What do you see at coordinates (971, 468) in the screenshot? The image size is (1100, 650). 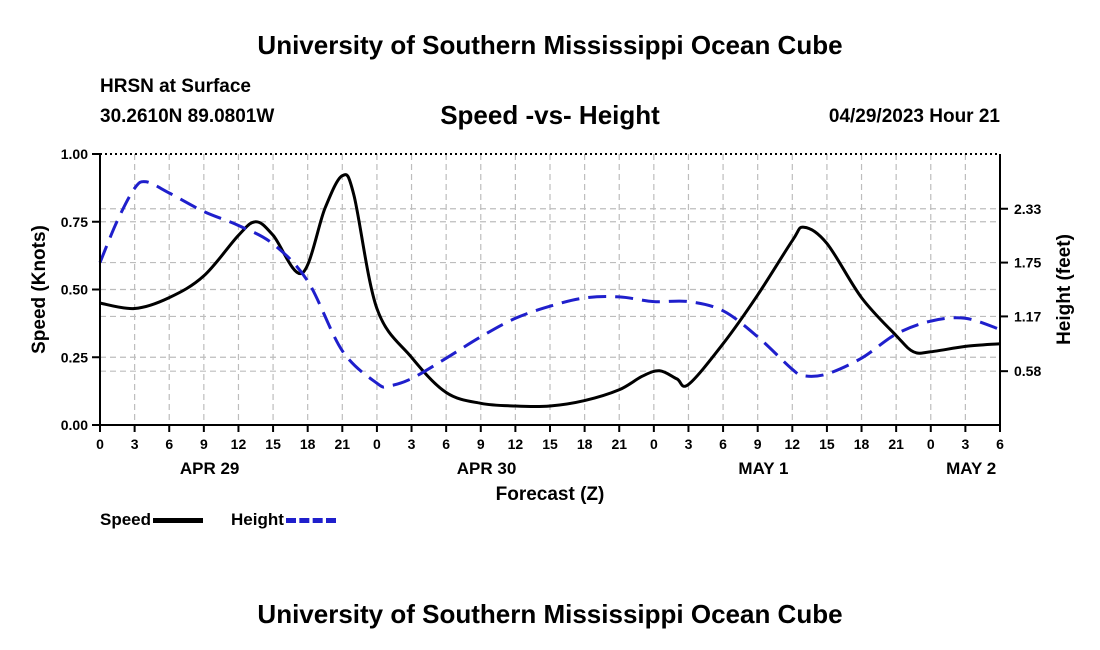 I see `x-date-label: MAY 2` at bounding box center [971, 468].